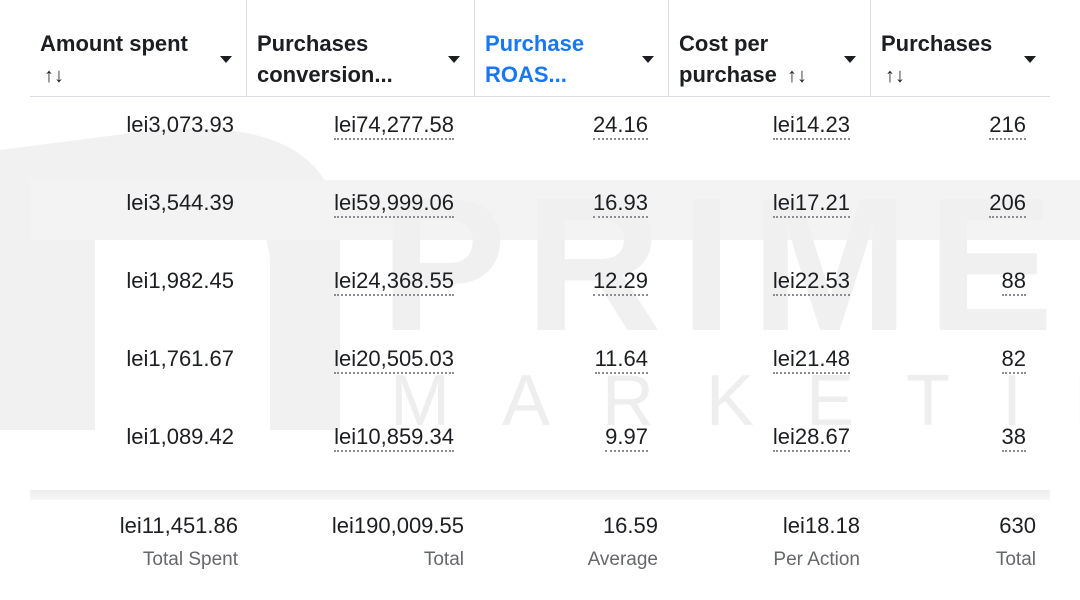  I want to click on column-header-cost-per-purchase: Cost per purchase ↑↓, so click(769, 48).